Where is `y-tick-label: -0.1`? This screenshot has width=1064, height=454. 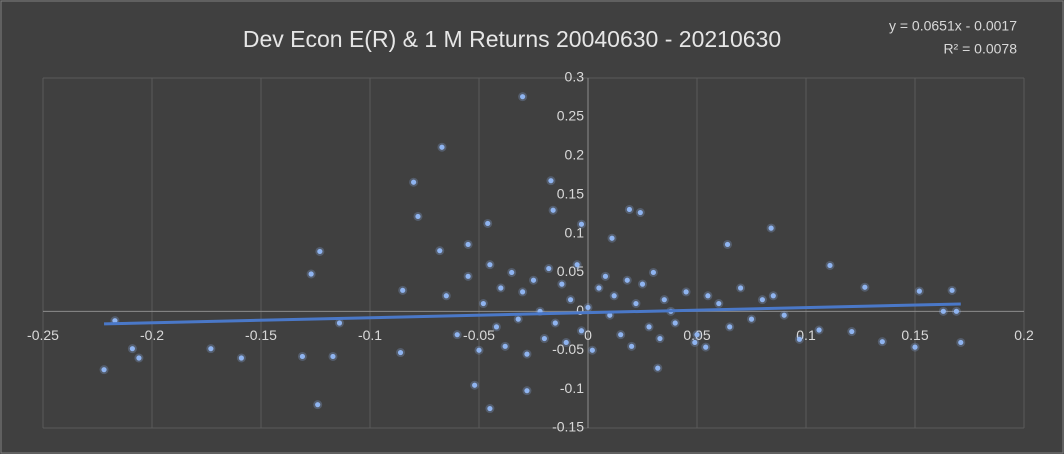 y-tick-label: -0.1 is located at coordinates (572, 388).